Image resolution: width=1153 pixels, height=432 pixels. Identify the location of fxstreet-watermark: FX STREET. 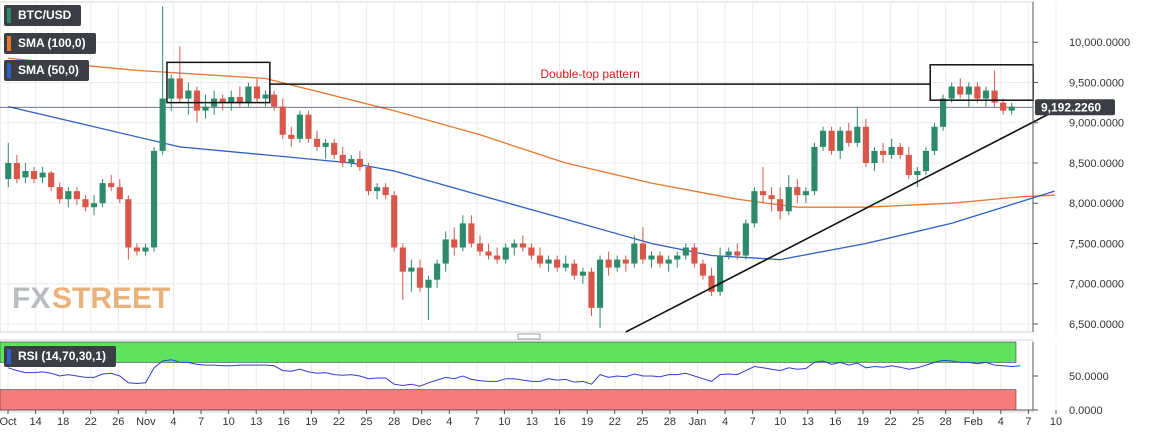
(91, 298).